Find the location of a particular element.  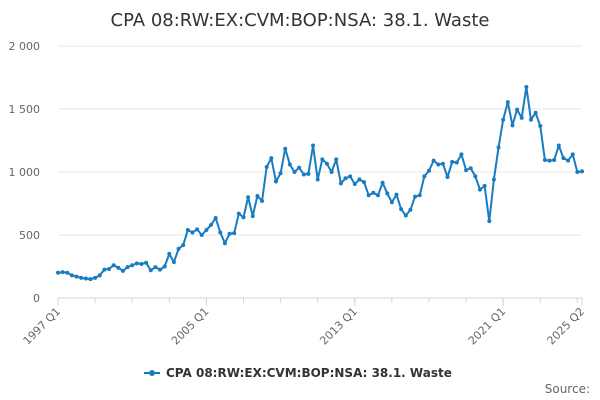

legend: CPA 08:RW:EX:CVM:BOP:NSA: 38.1. Waste is located at coordinates (298, 373).